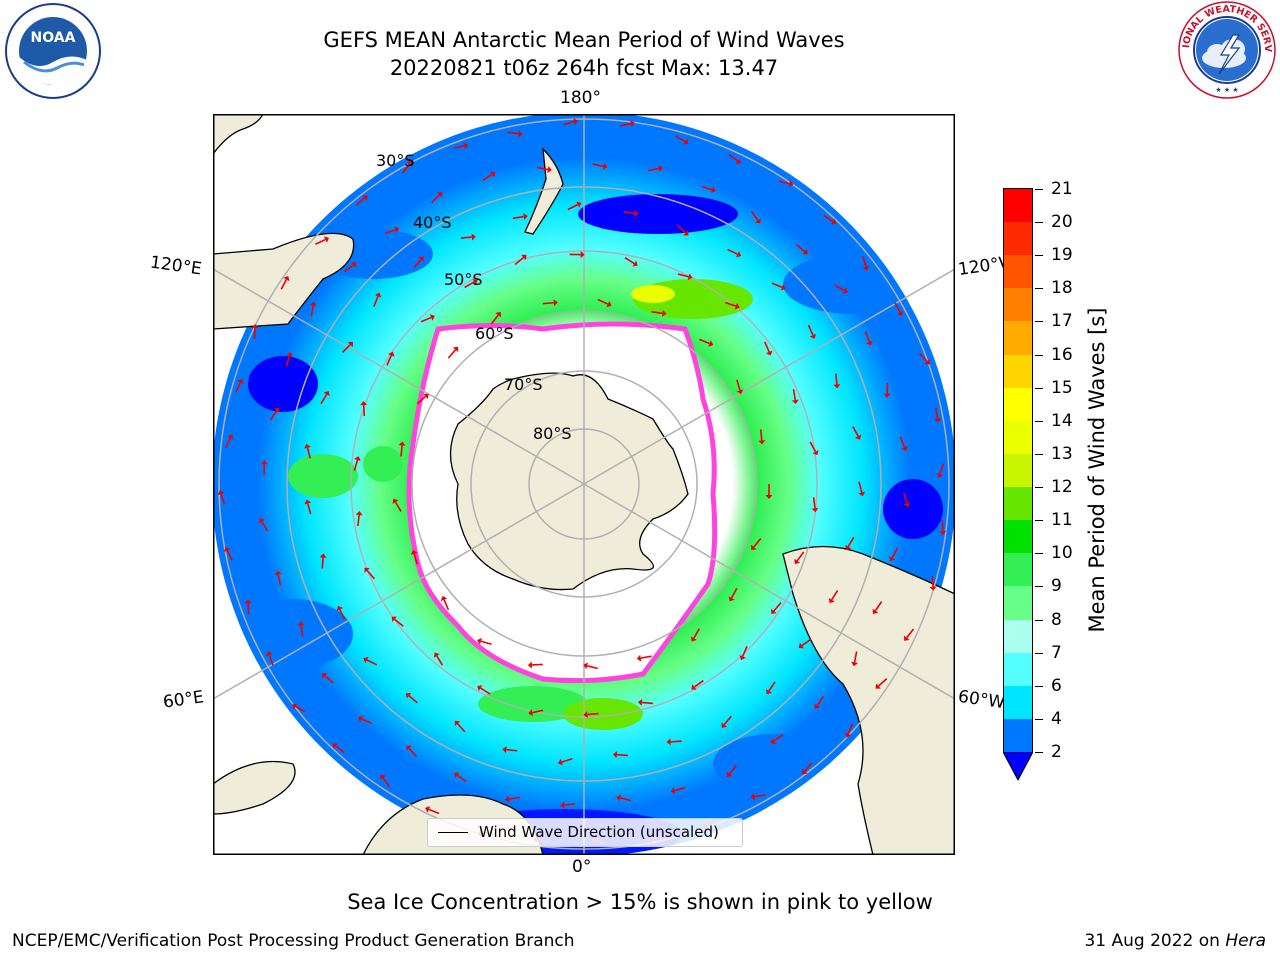 Image resolution: width=1280 pixels, height=960 pixels. Describe the element at coordinates (1097, 470) in the screenshot. I see `colorbar-label: Mean Period of Wind Waves [s]` at that location.